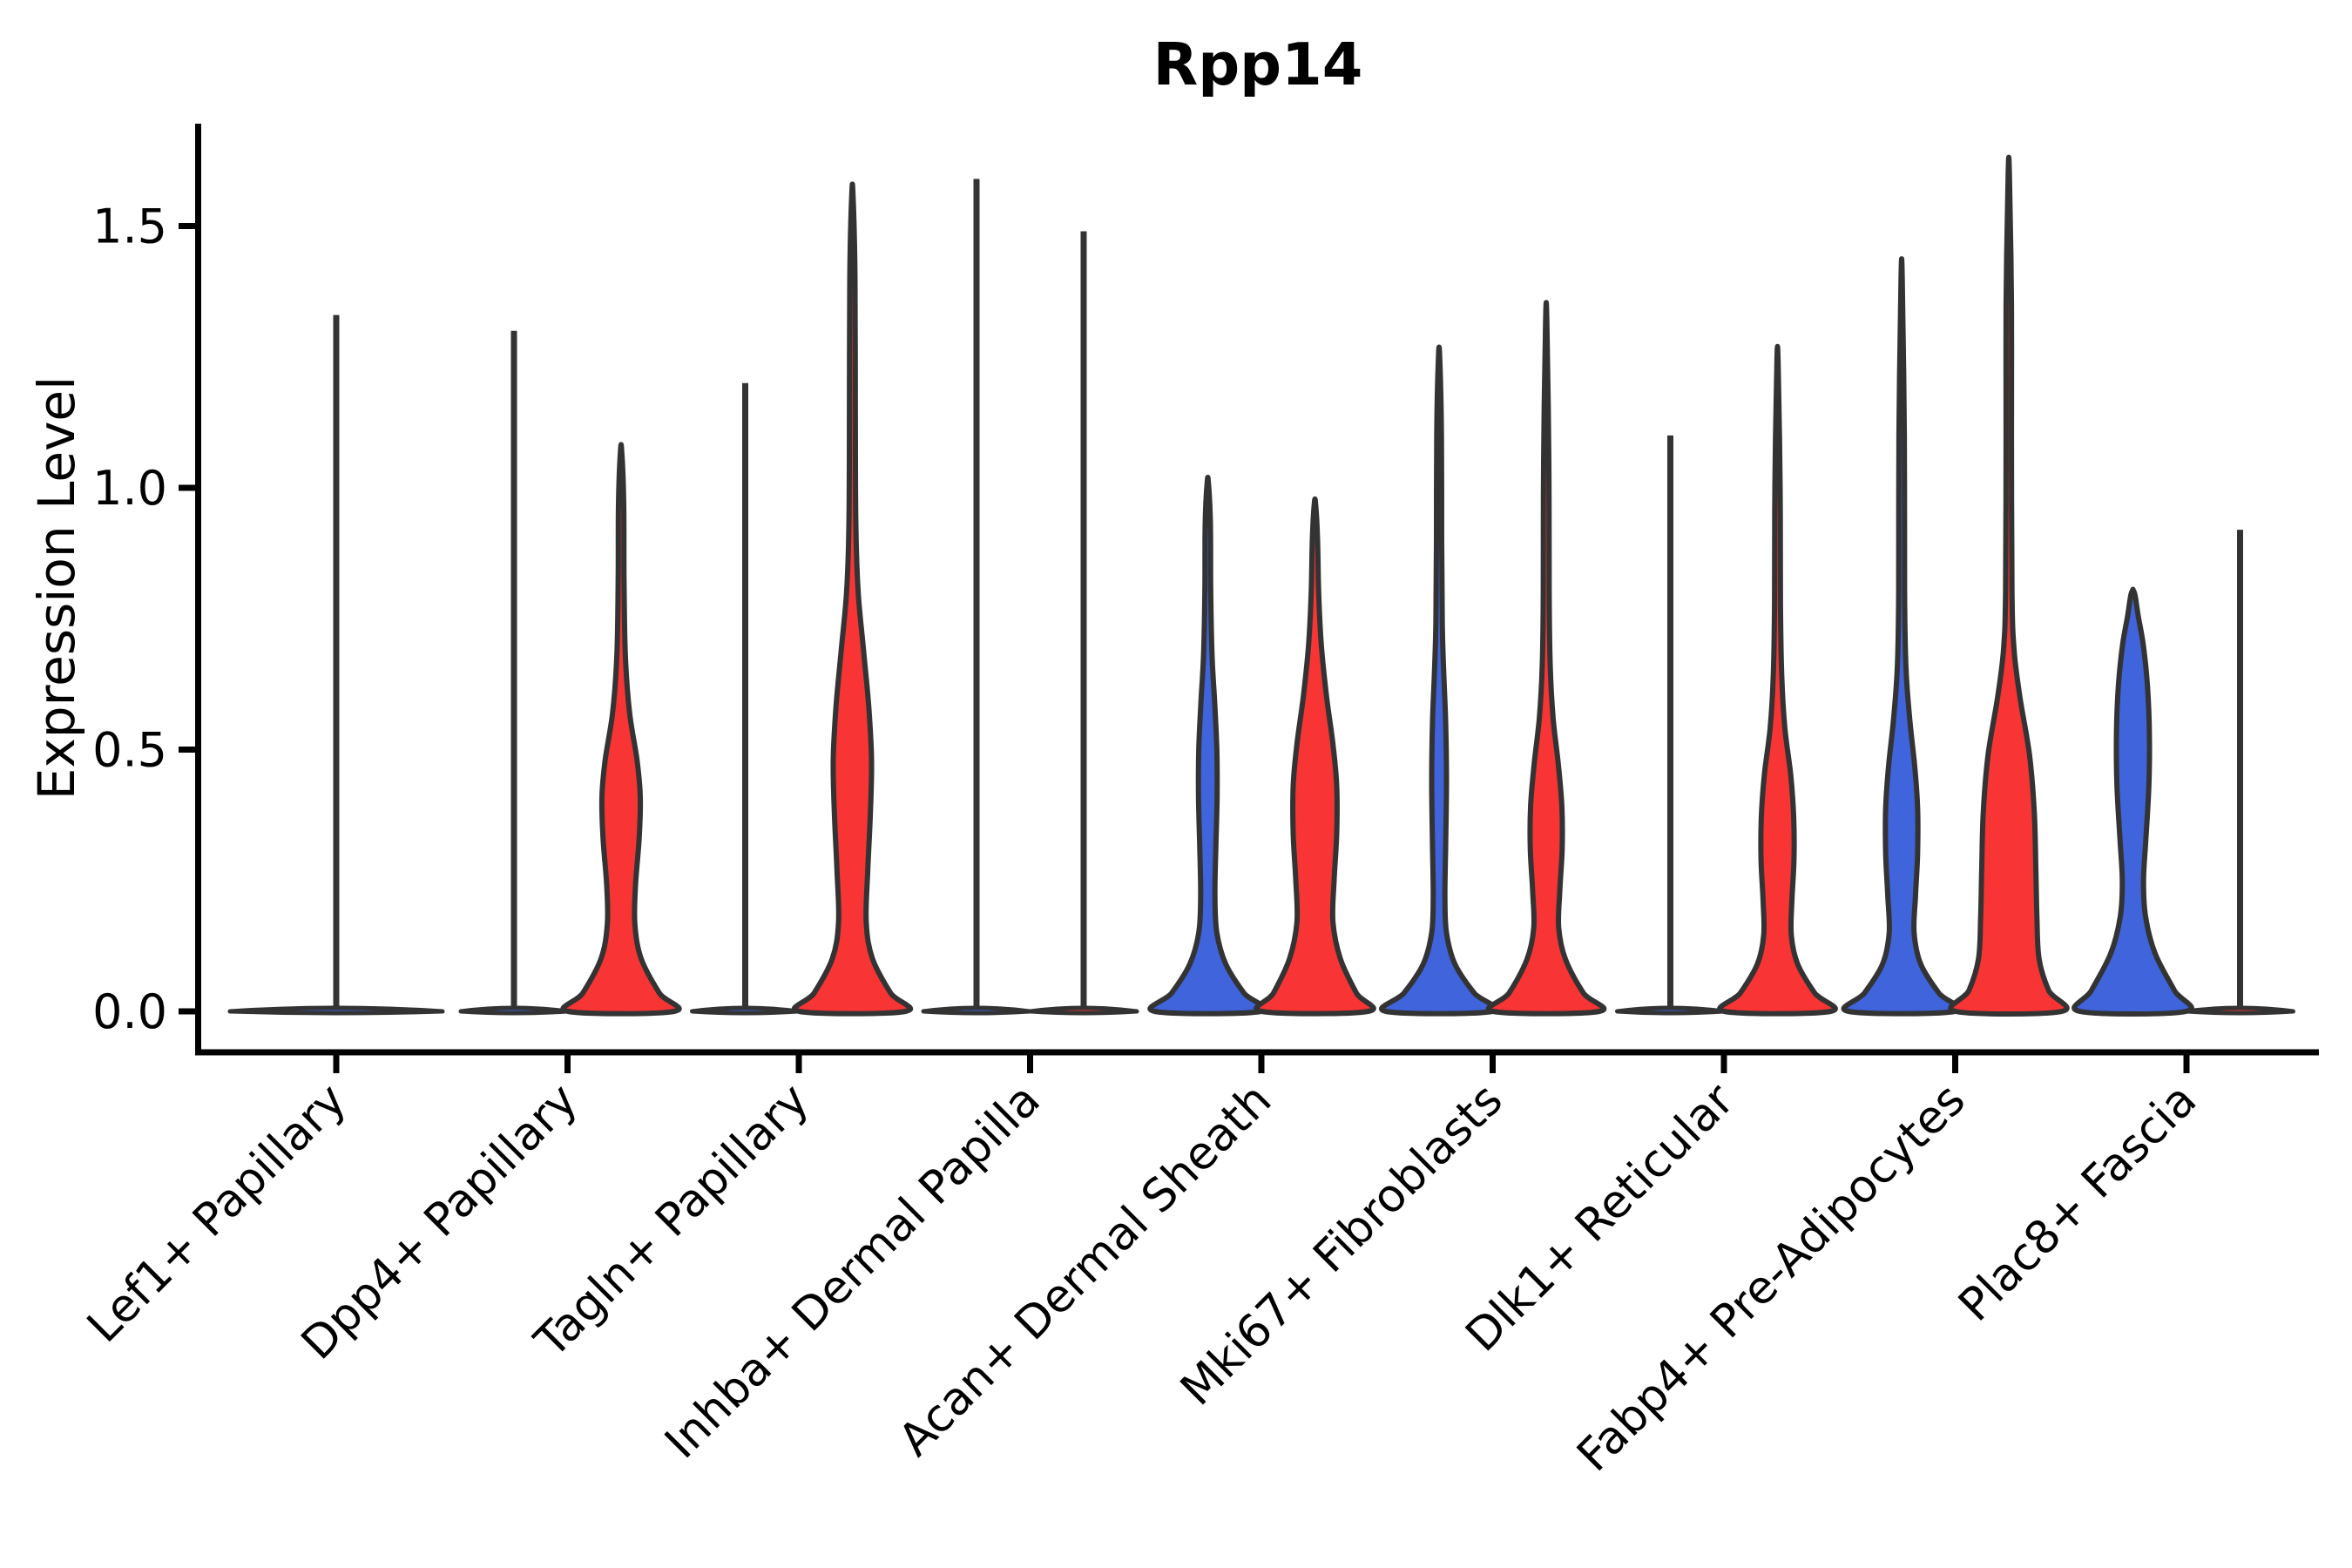 The height and width of the screenshot is (1568, 2352). What do you see at coordinates (1771, 1278) in the screenshot?
I see `category-label: Fabp4+ Pre-Adipocytes` at bounding box center [1771, 1278].